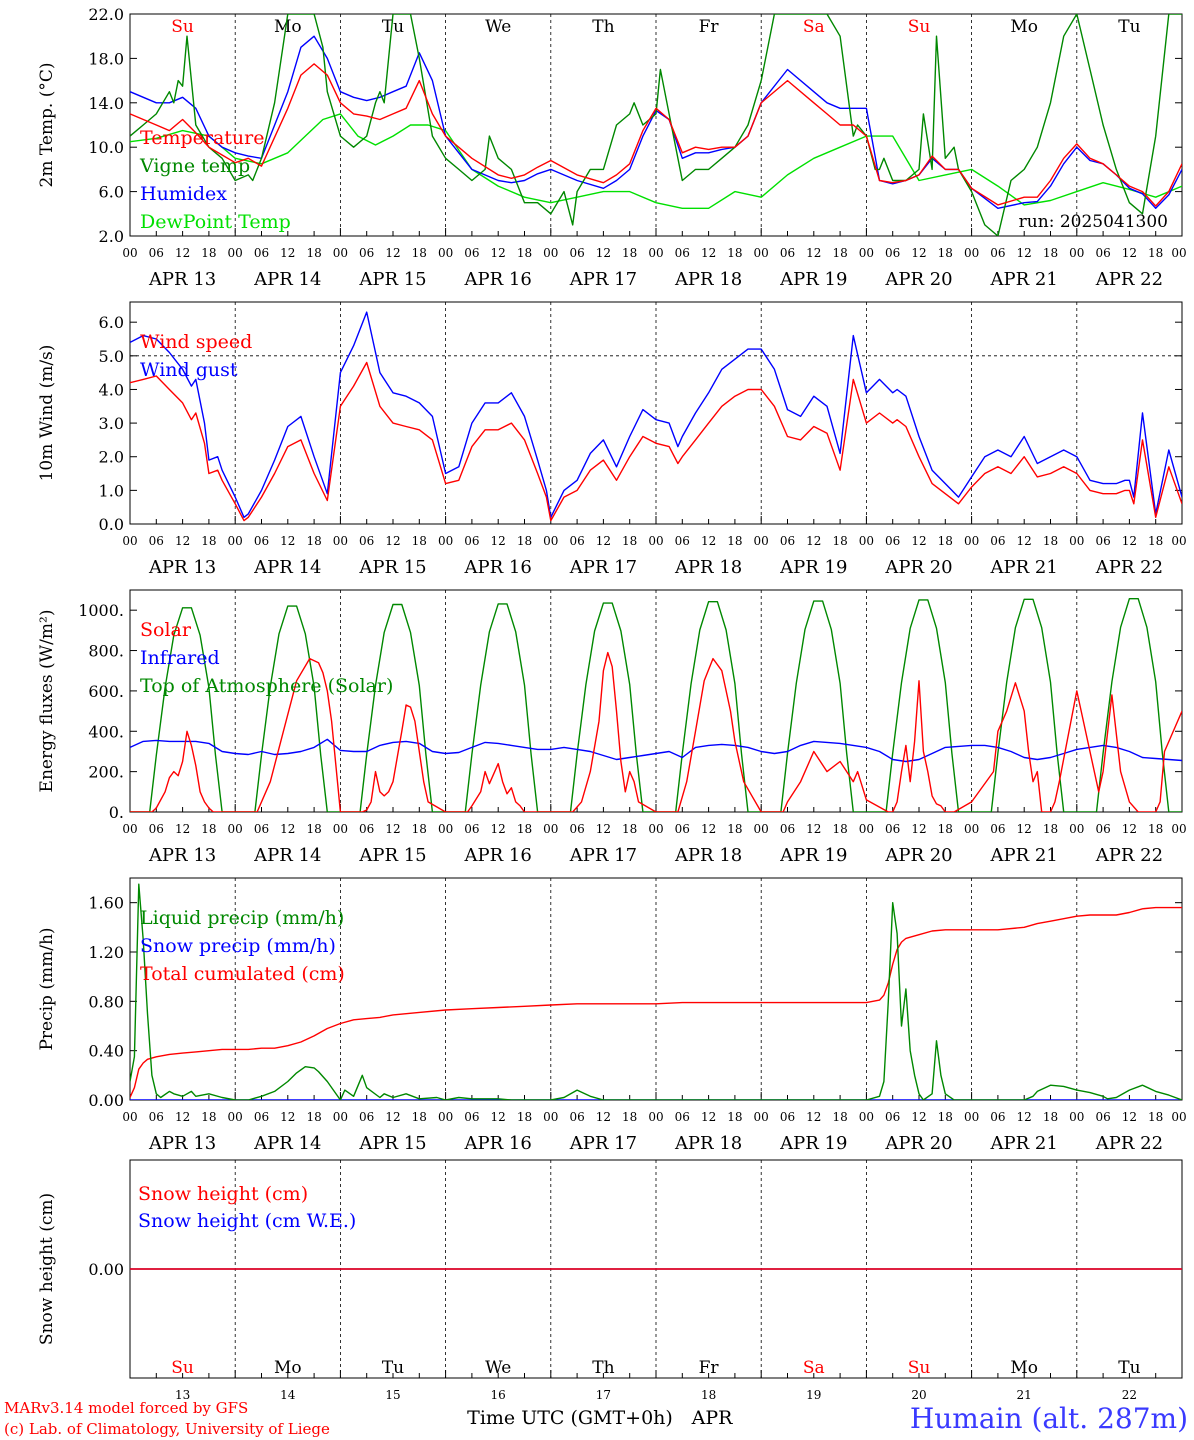 Image resolution: width=1194 pixels, height=1440 pixels. Describe the element at coordinates (106, 1100) in the screenshot. I see `y-tick-label: 0.00` at that location.